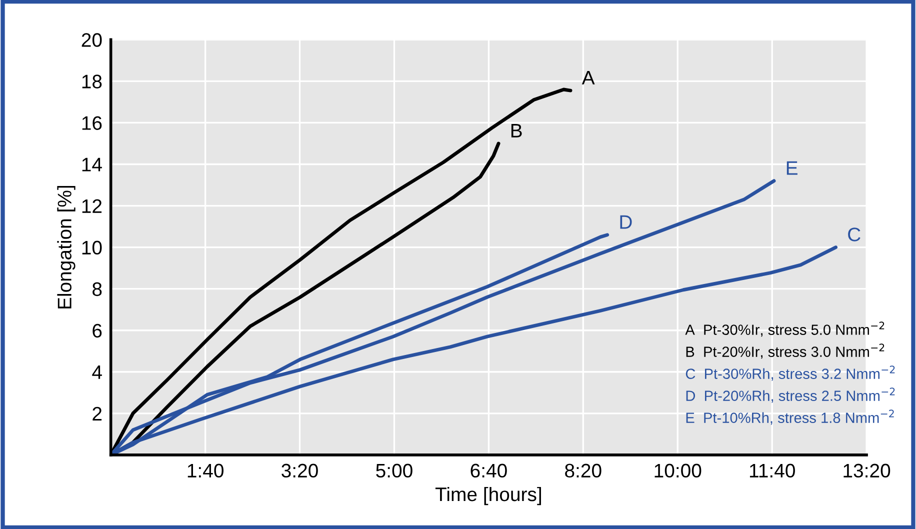  What do you see at coordinates (772, 471) in the screenshot?
I see `x-tick-label: 11:40` at bounding box center [772, 471].